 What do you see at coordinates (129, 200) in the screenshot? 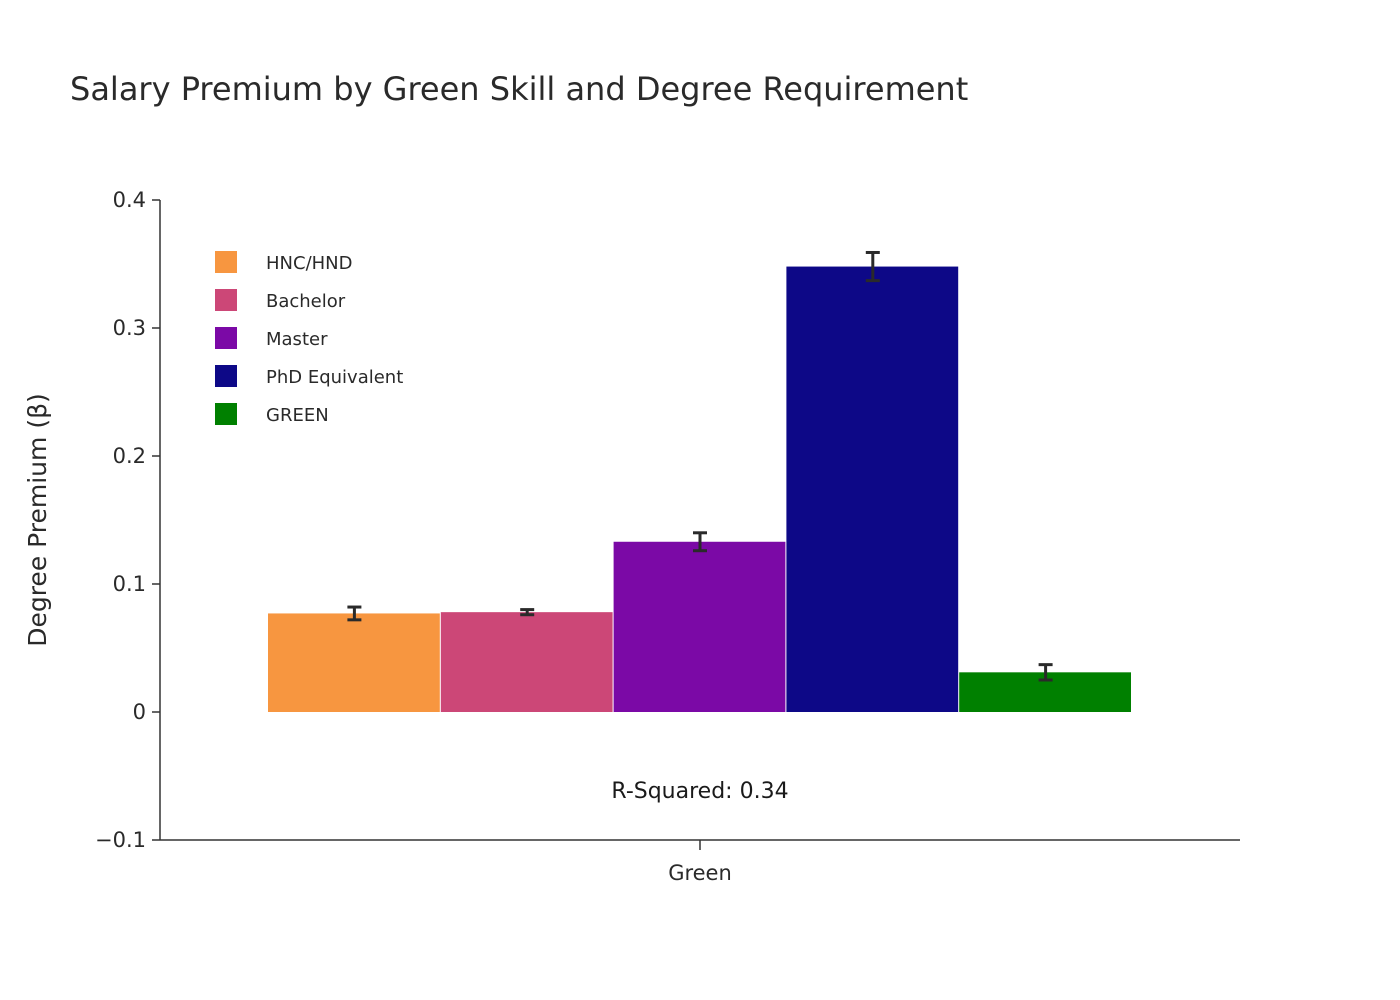
I see `y-tick-label: 0.4` at bounding box center [129, 200].